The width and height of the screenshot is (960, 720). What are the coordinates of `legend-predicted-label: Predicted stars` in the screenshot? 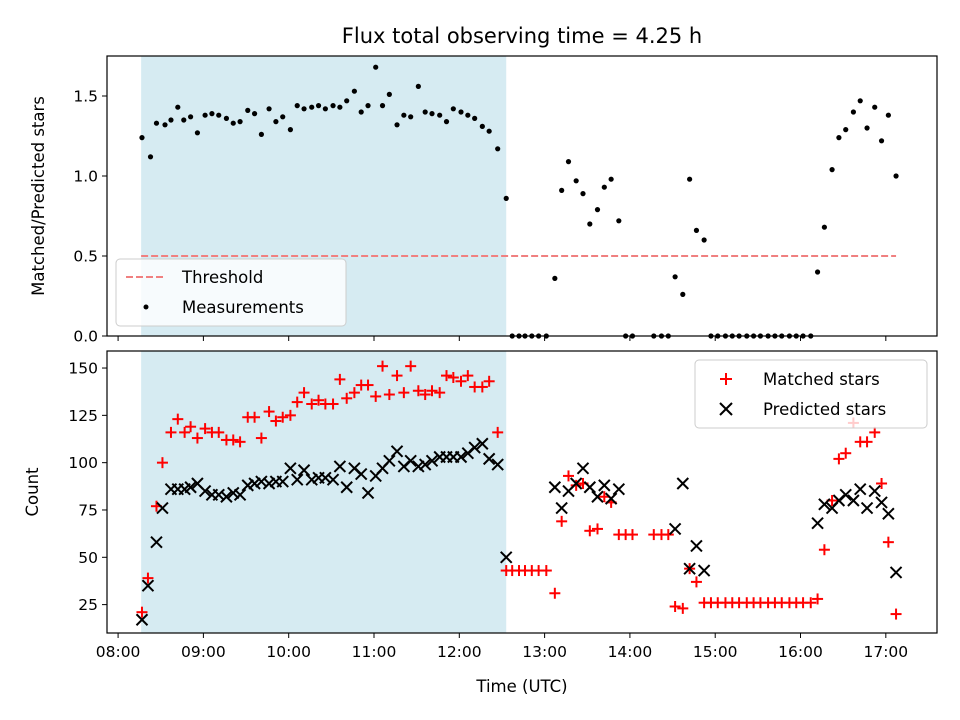 It's located at (824, 409).